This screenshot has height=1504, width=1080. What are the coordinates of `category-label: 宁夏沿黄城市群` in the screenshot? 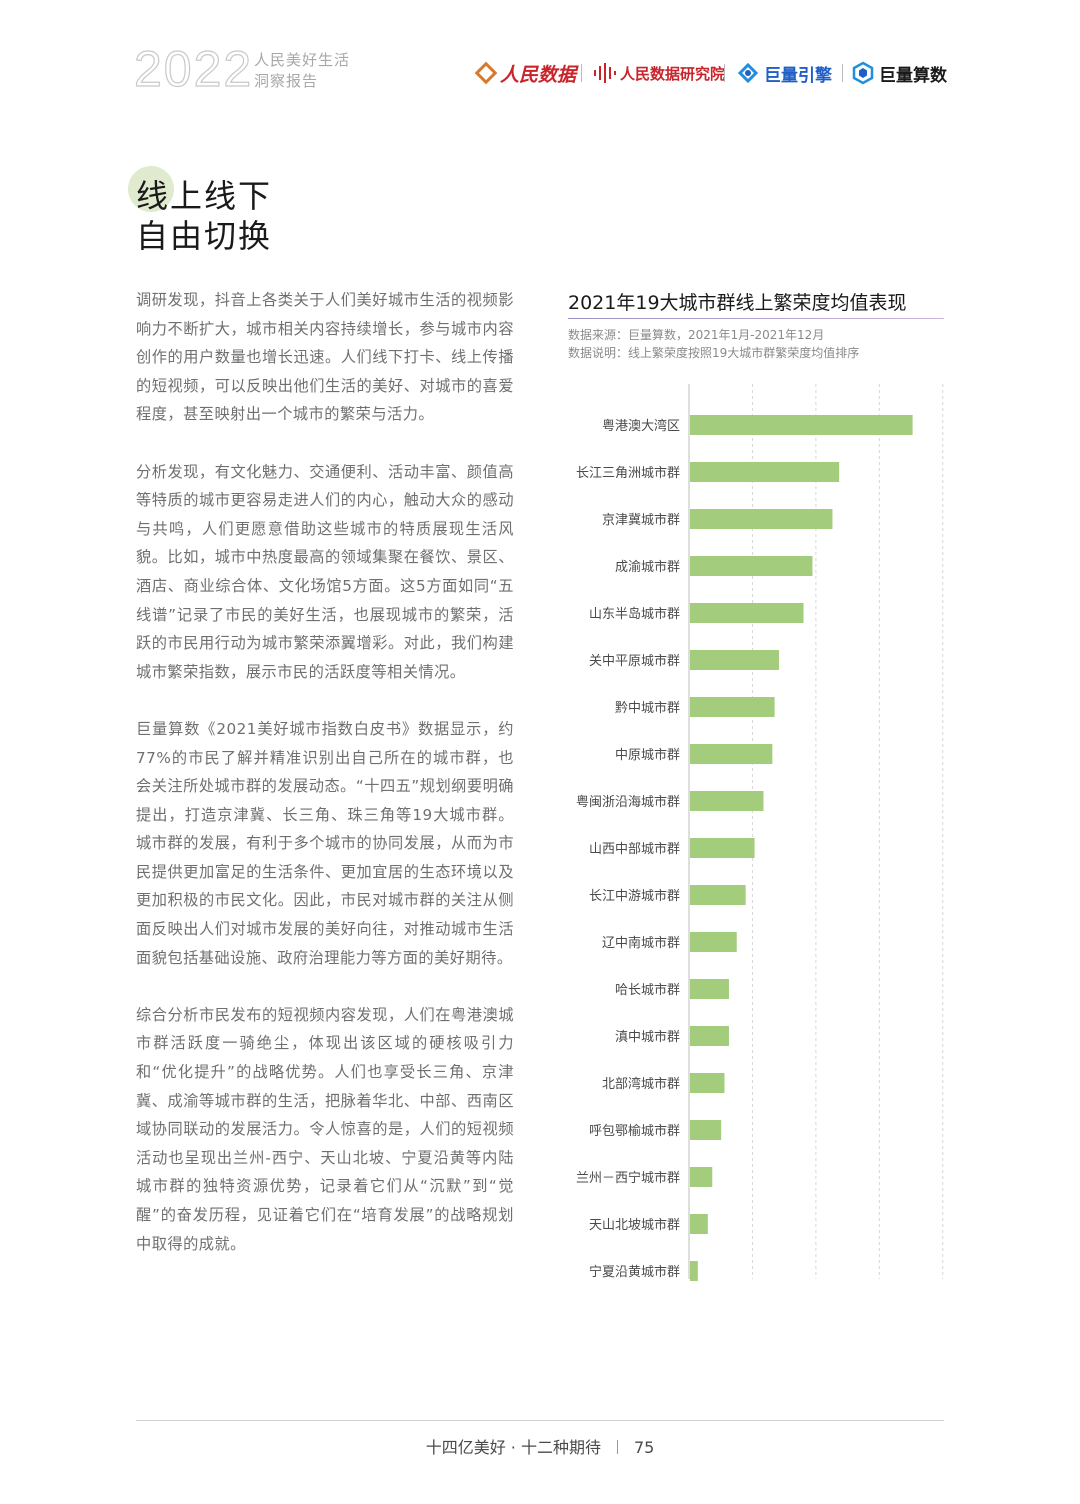 It's located at (634, 1272).